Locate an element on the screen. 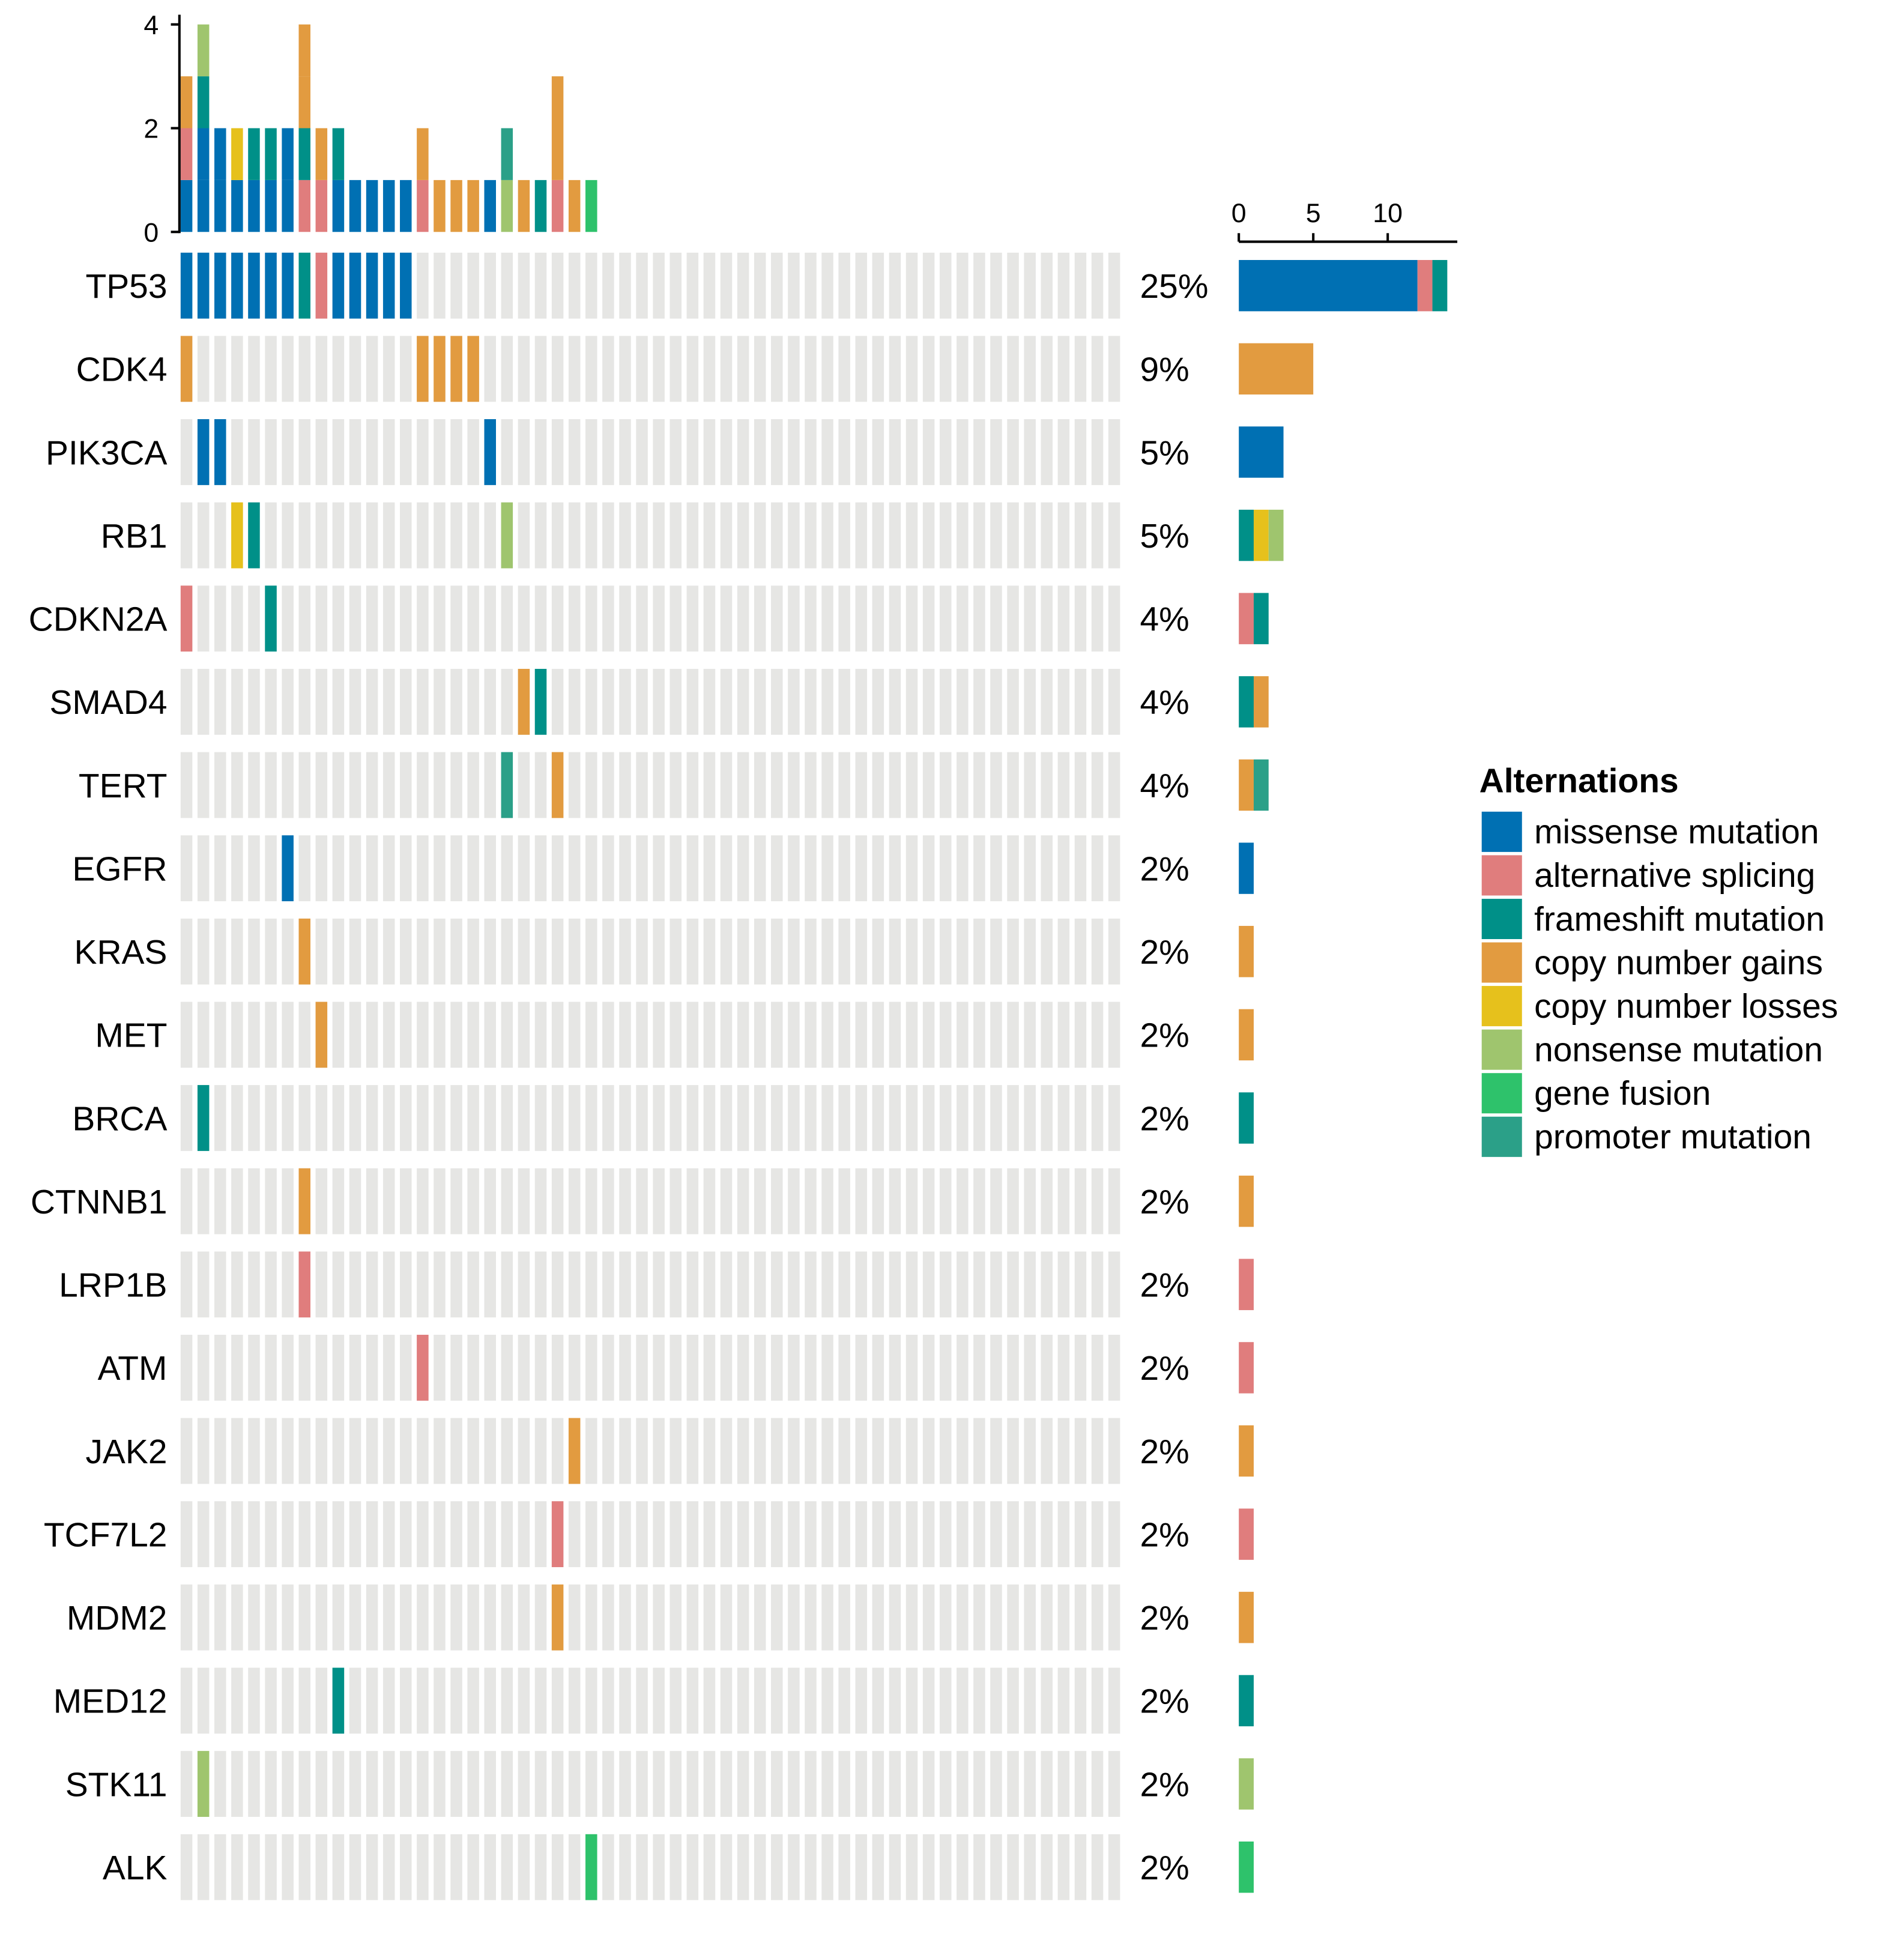 The image size is (1904, 1937). gene-label: MED12 is located at coordinates (110, 1701).